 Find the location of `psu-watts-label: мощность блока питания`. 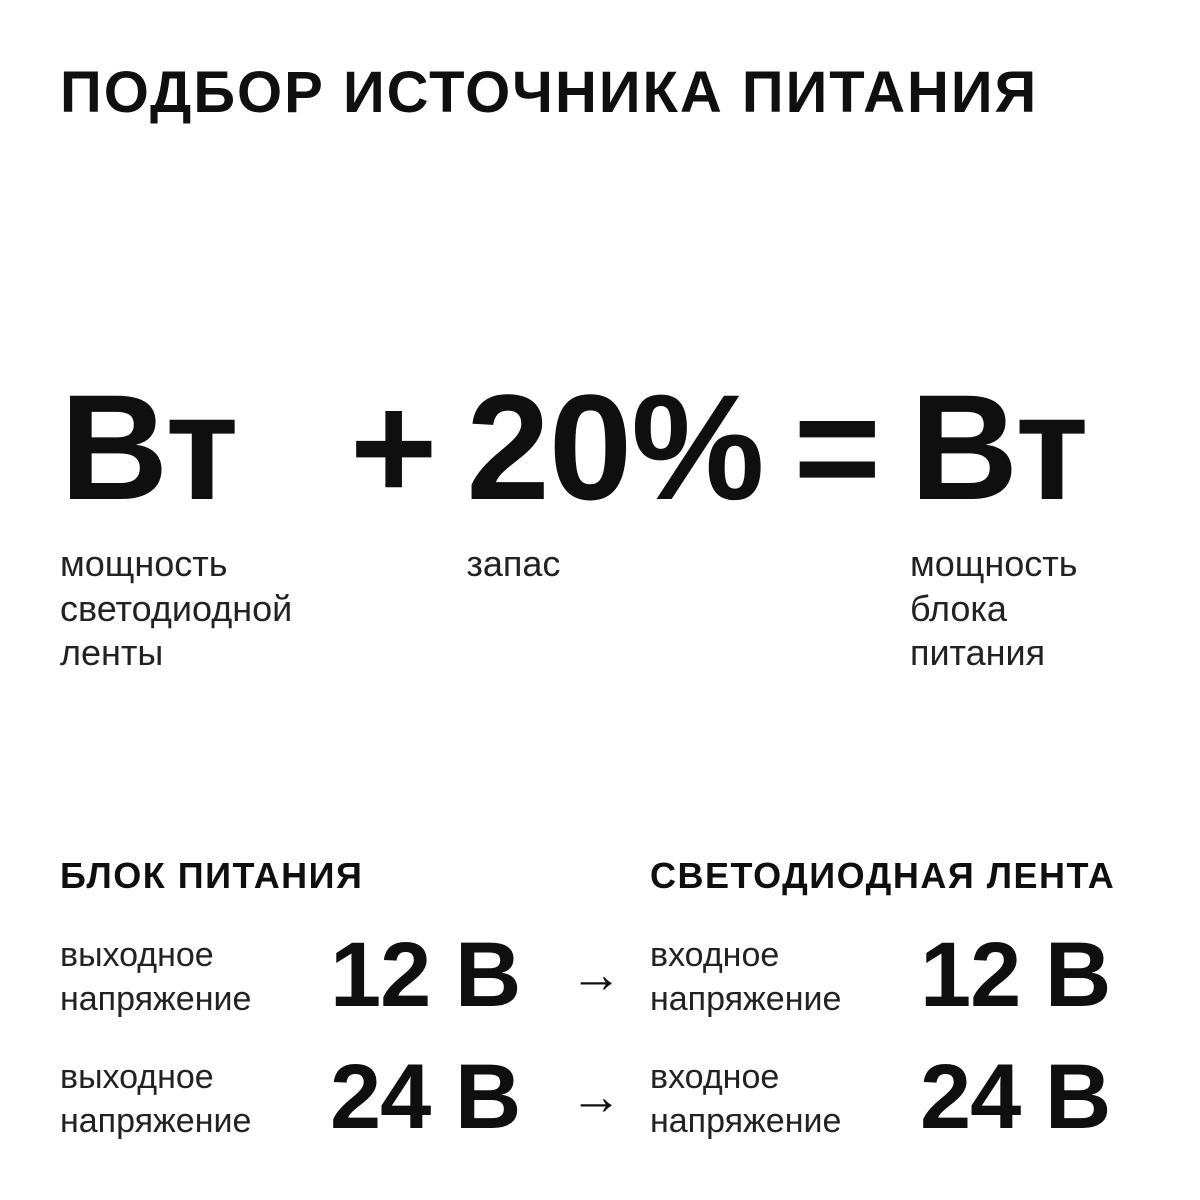

psu-watts-label: мощность блока питания is located at coordinates (993, 608).